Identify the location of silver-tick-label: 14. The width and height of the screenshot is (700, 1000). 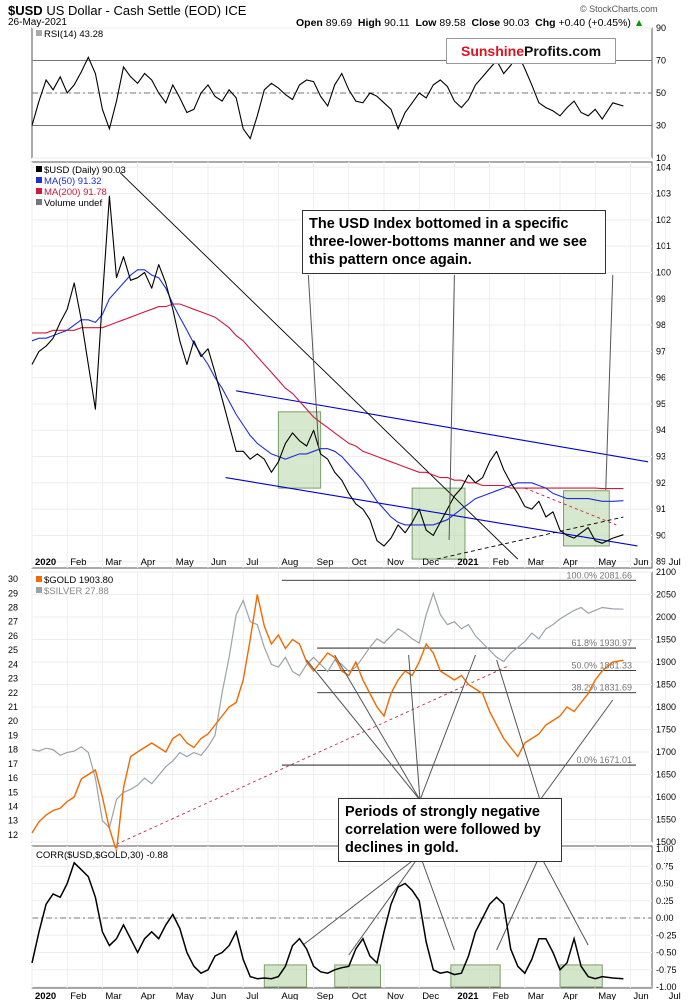
(13, 806).